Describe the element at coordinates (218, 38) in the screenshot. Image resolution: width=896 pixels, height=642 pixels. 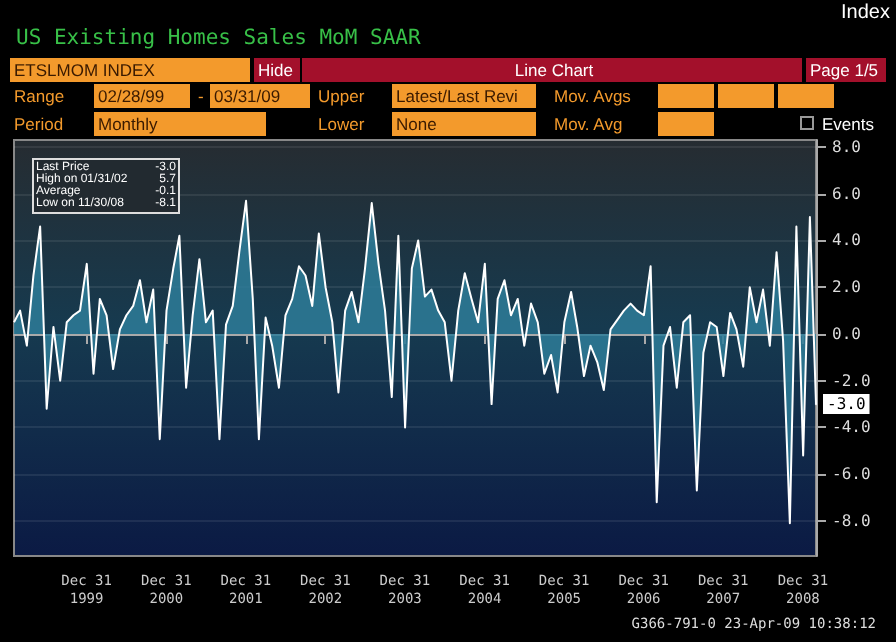
I see `chart-title: US Existing Homes Sales MoM SAAR` at that location.